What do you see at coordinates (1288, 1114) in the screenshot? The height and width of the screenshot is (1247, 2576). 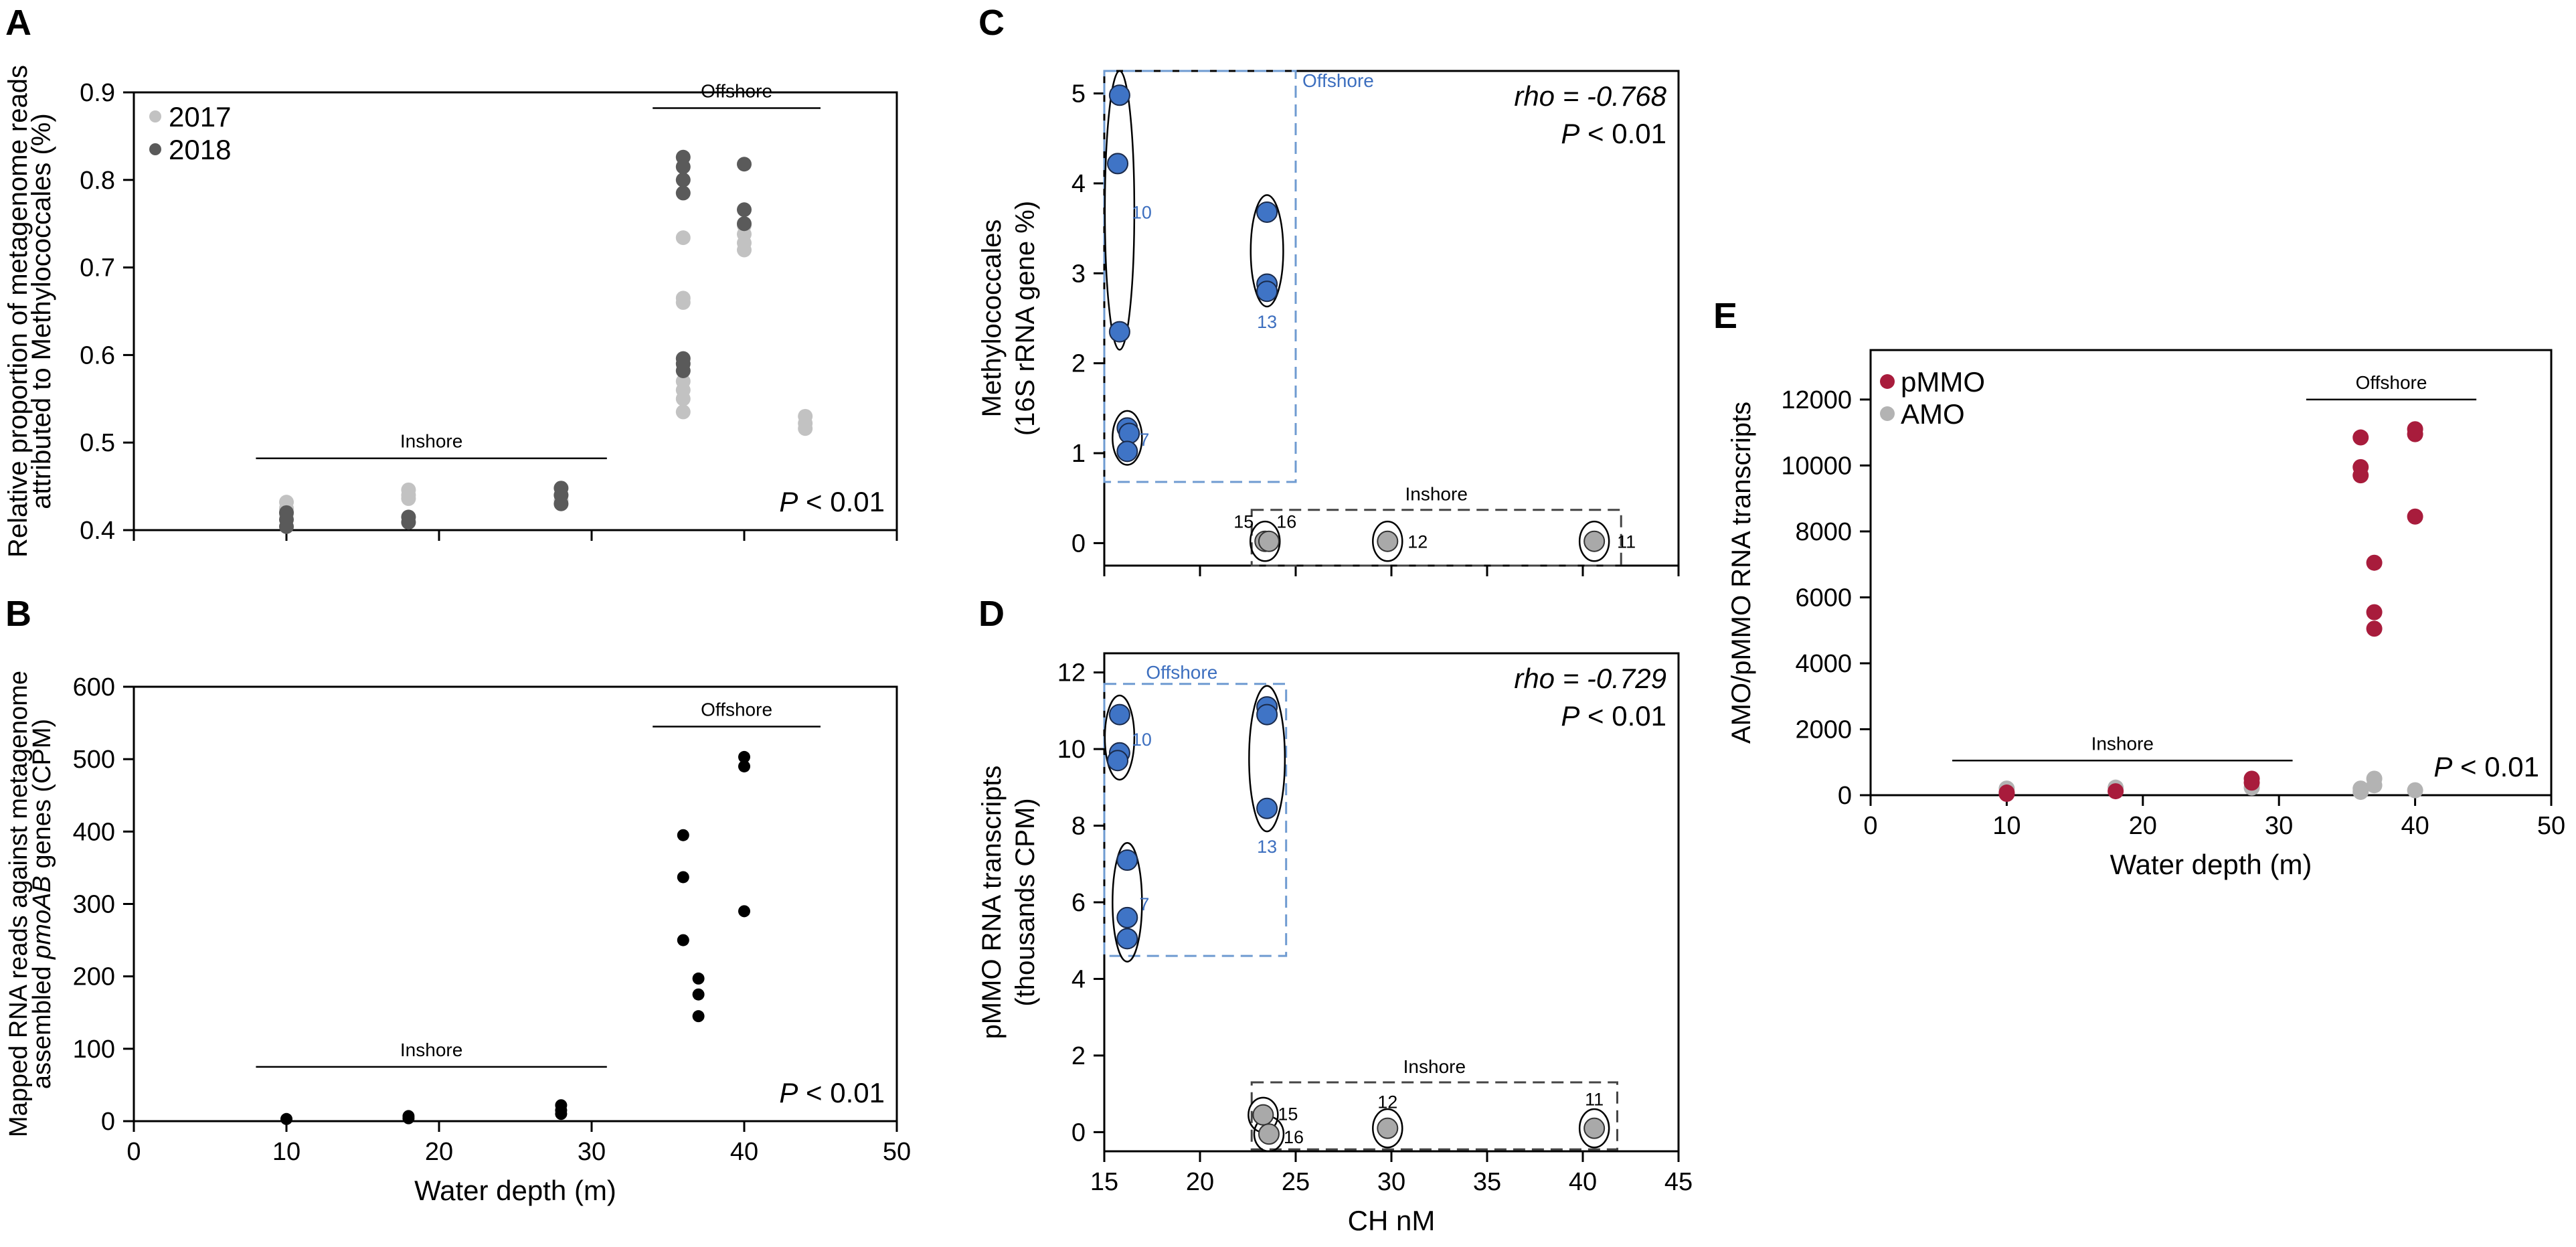 I see `cluster-label-15: 15` at bounding box center [1288, 1114].